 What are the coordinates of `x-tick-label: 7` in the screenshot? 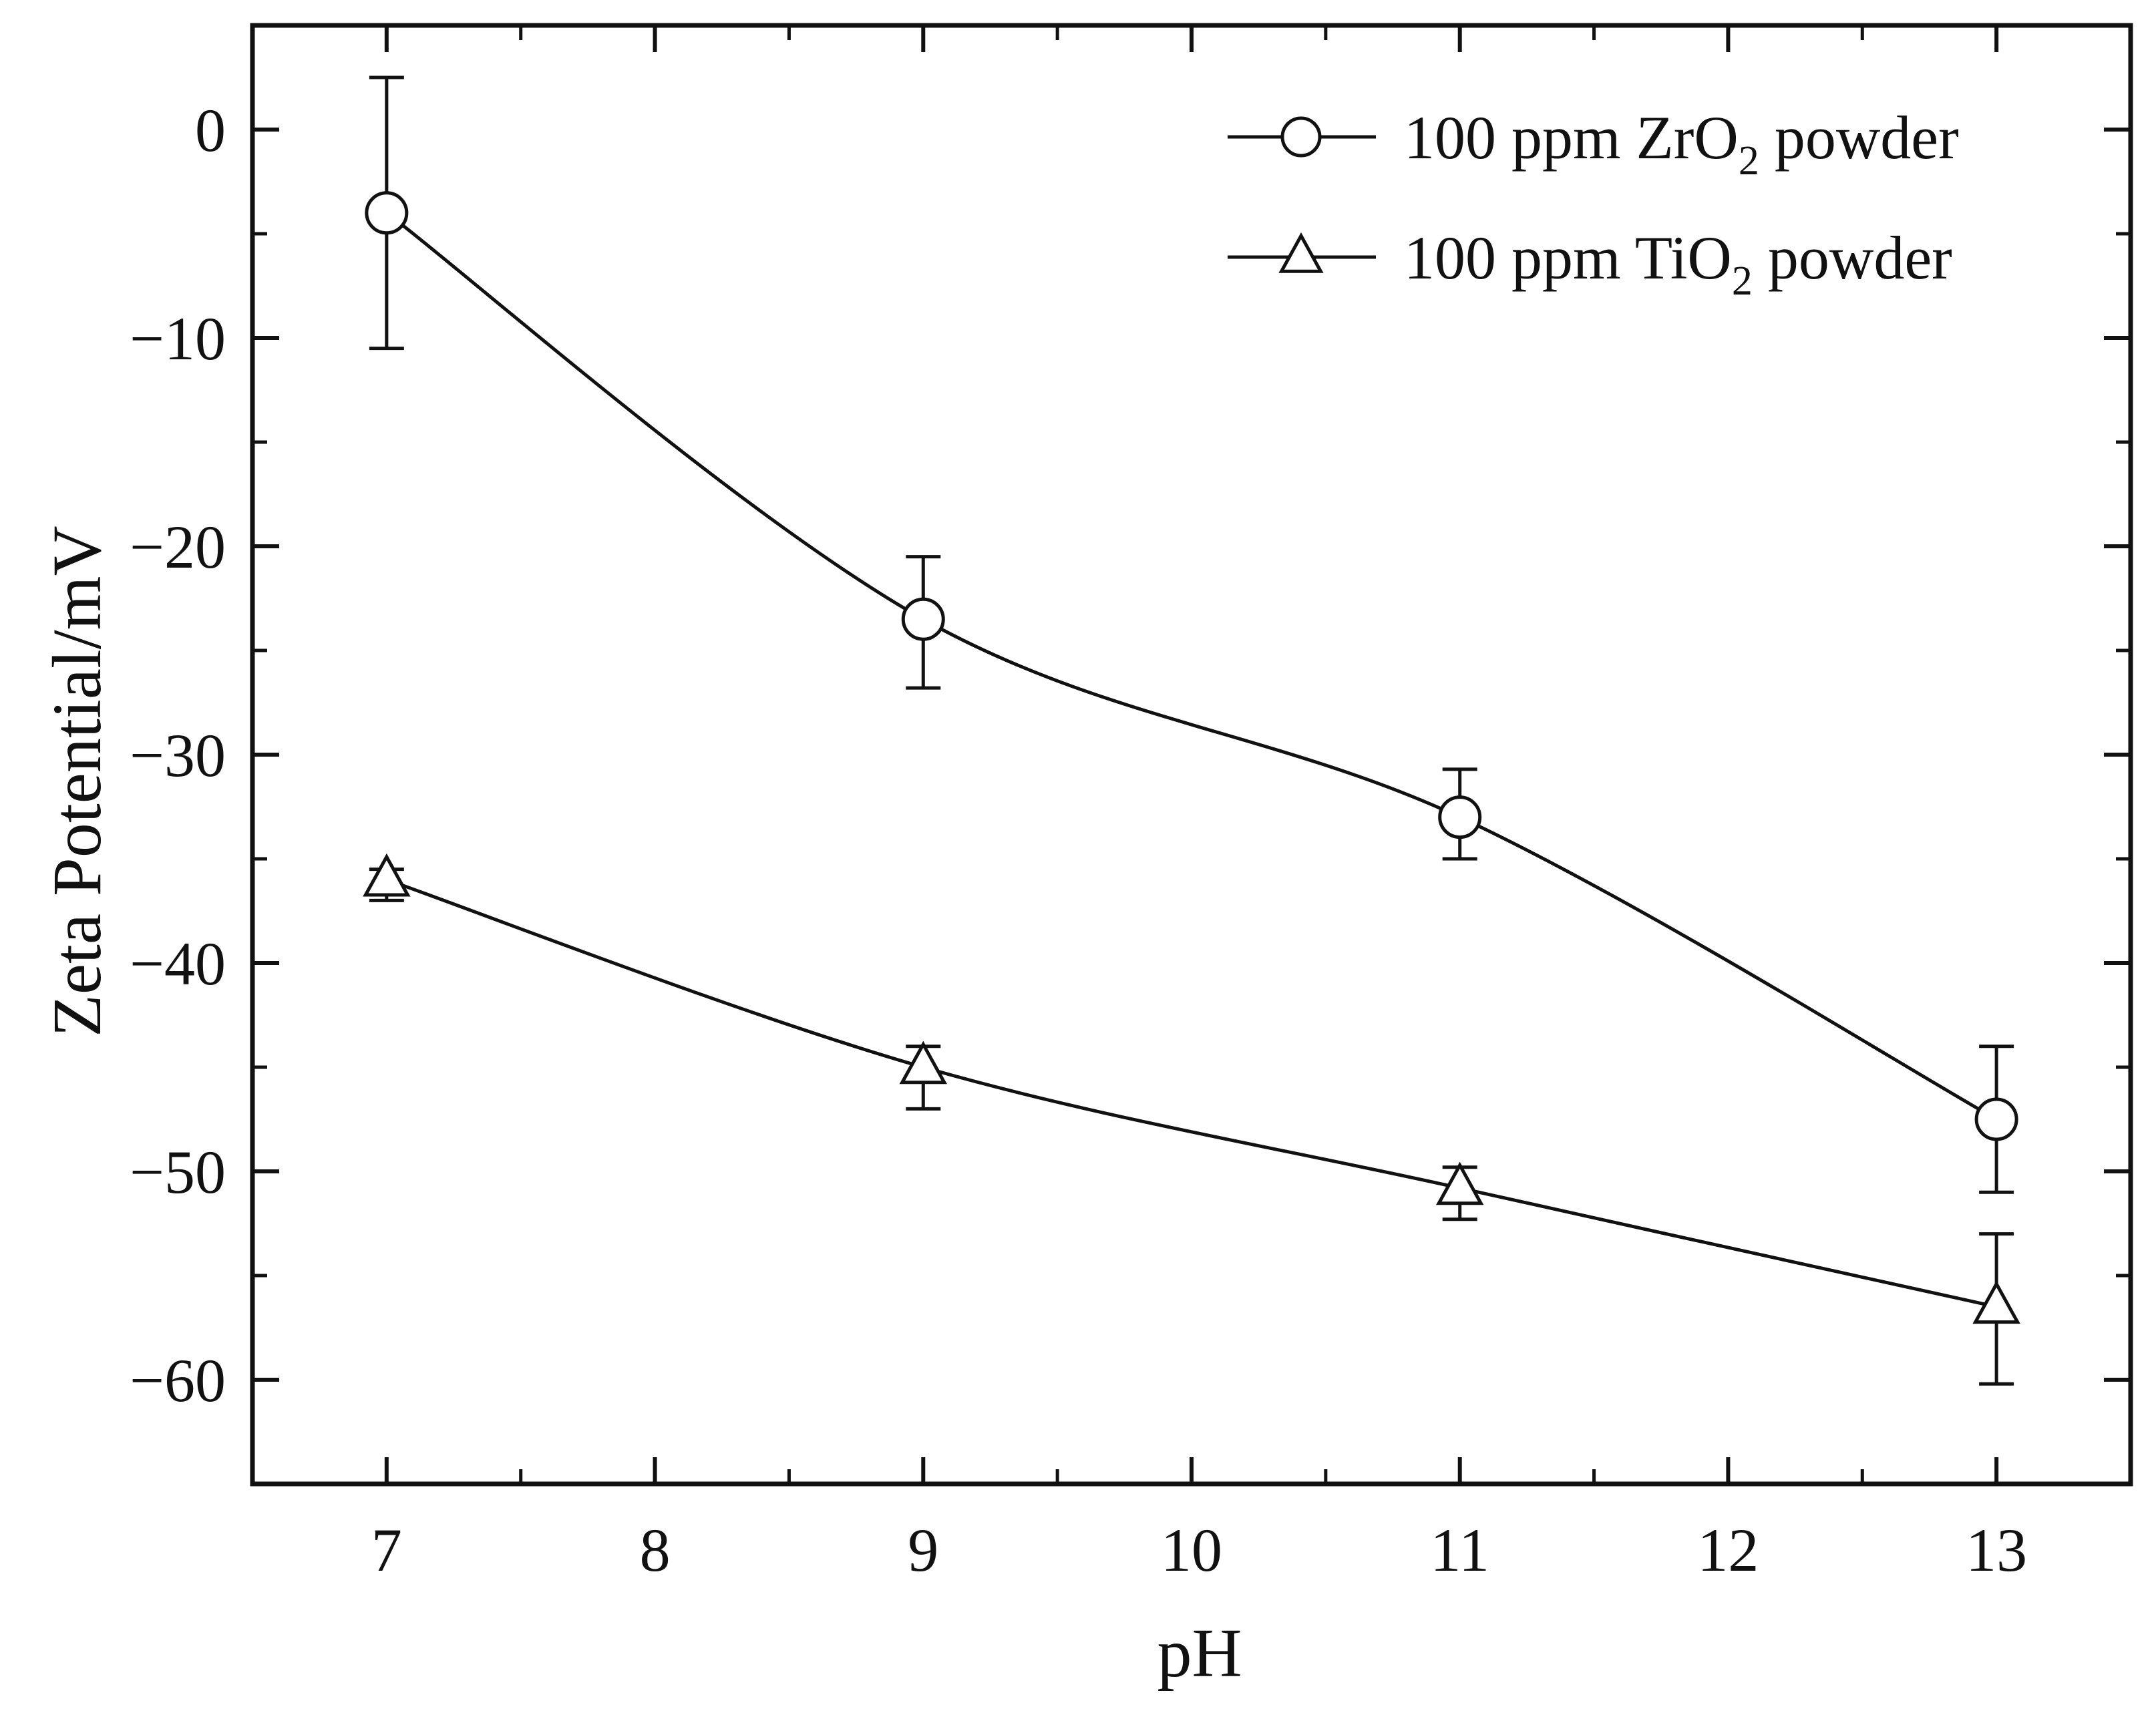 It's located at (386, 1550).